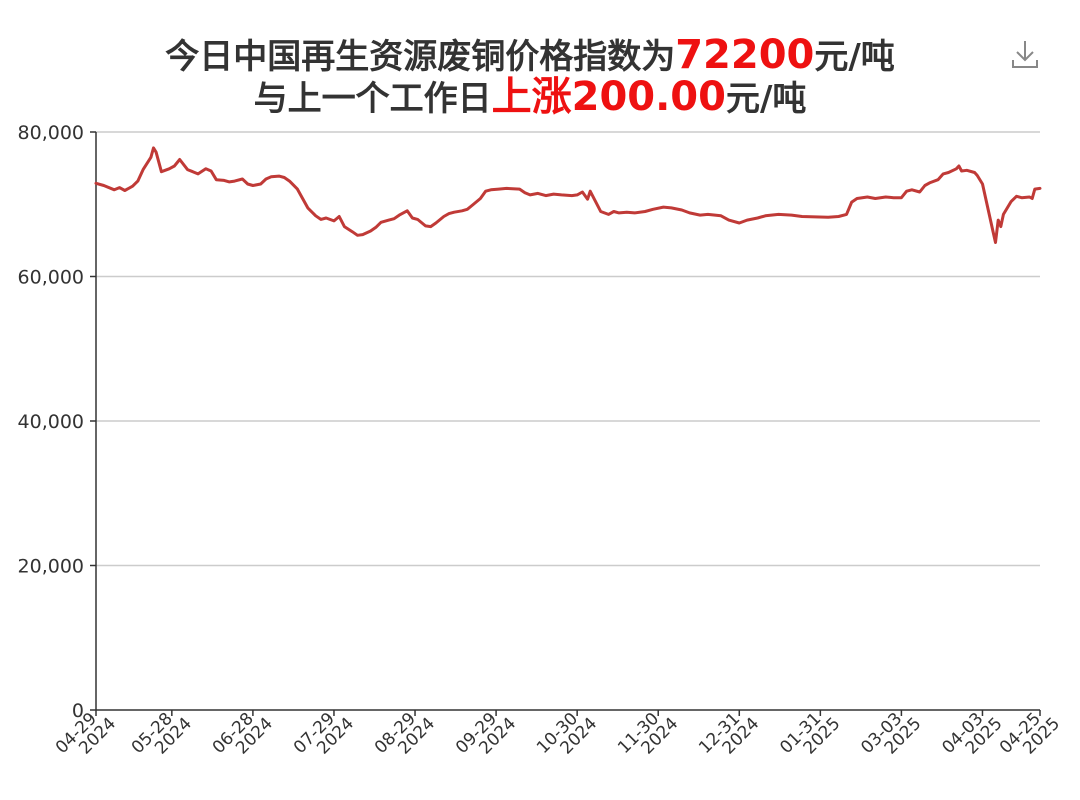 The height and width of the screenshot is (800, 1080). I want to click on y-axis-labels: 0 20,000 40,000 60,000 80,000, so click(57, 422).